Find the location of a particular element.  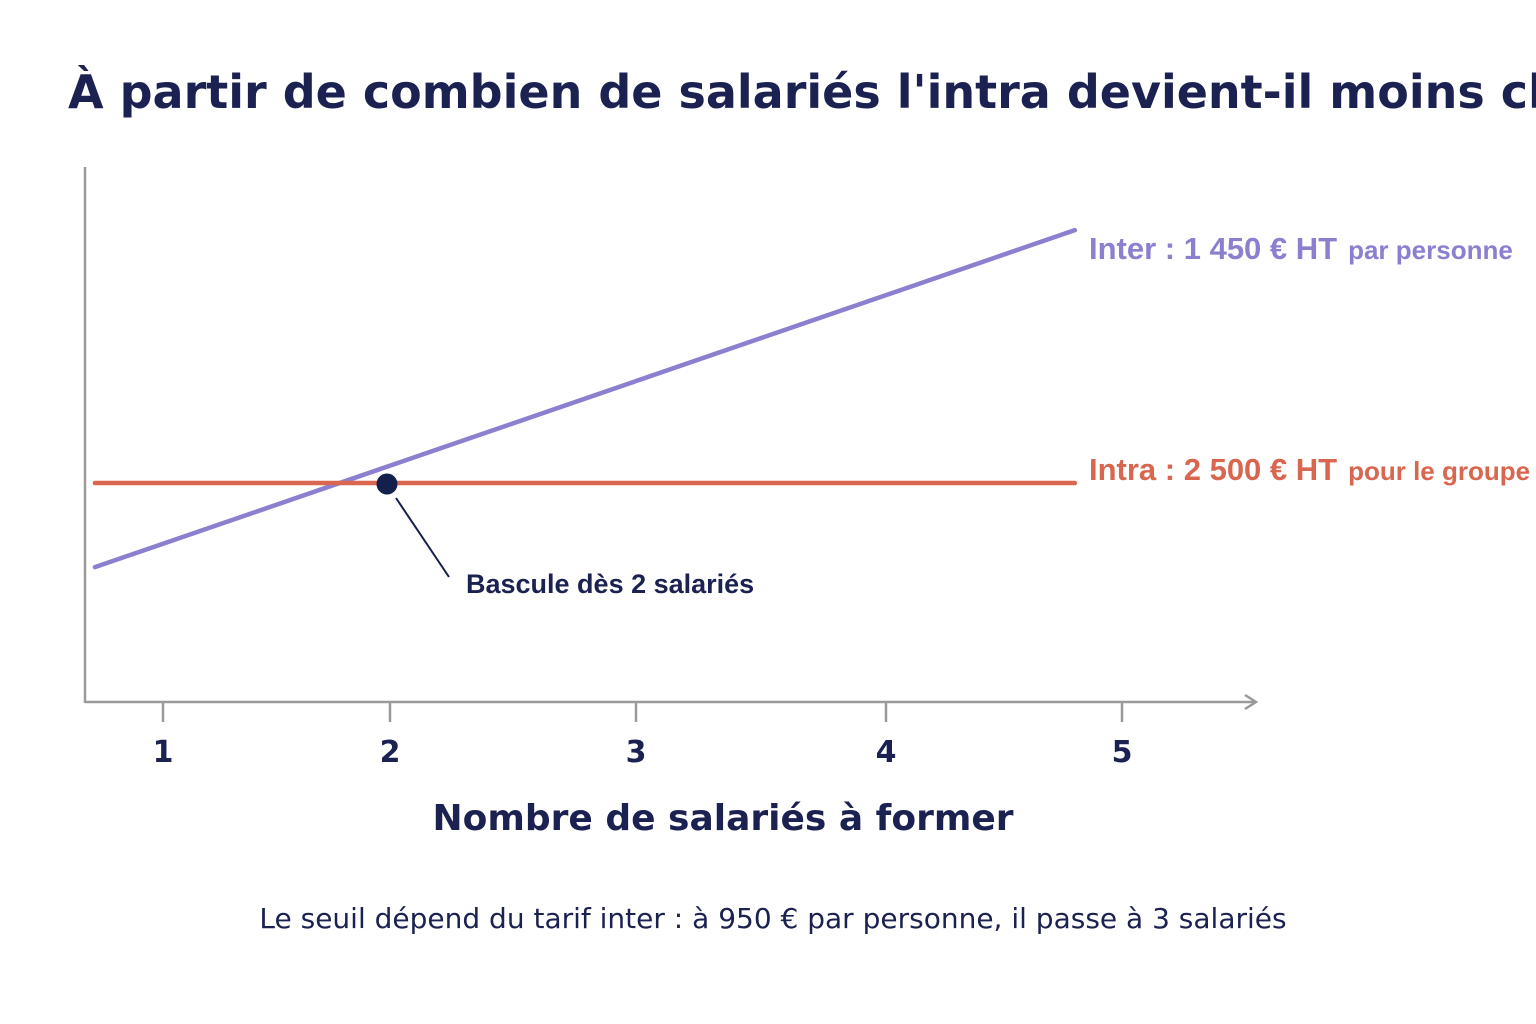

intersection-marker is located at coordinates (387, 484).